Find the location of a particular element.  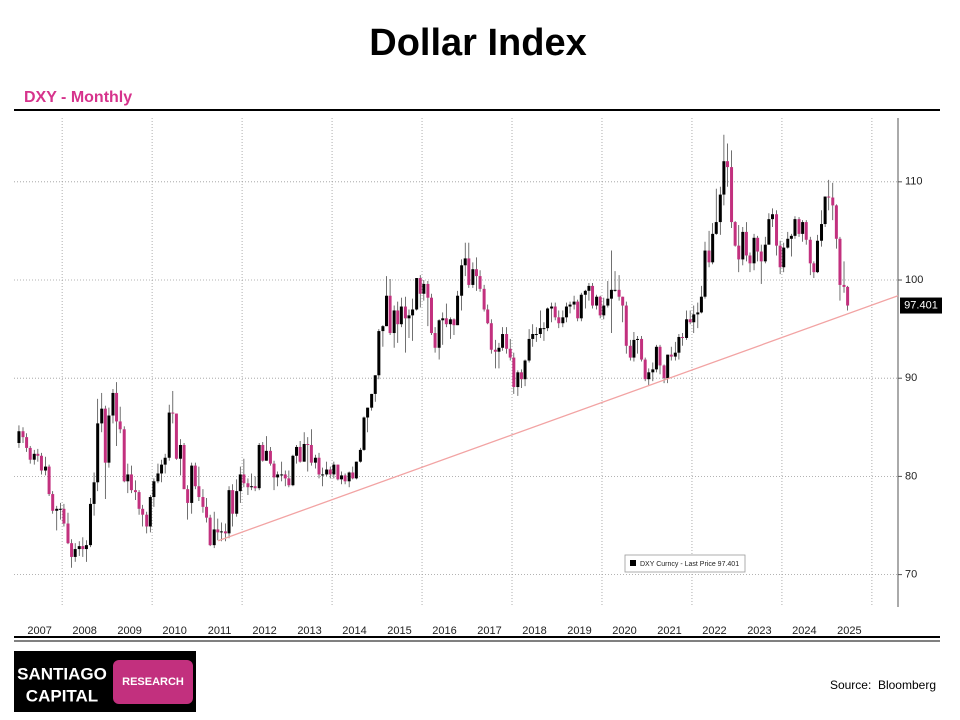

legend-label: DXY Curncy - Last Price 97.401 is located at coordinates (689, 564).